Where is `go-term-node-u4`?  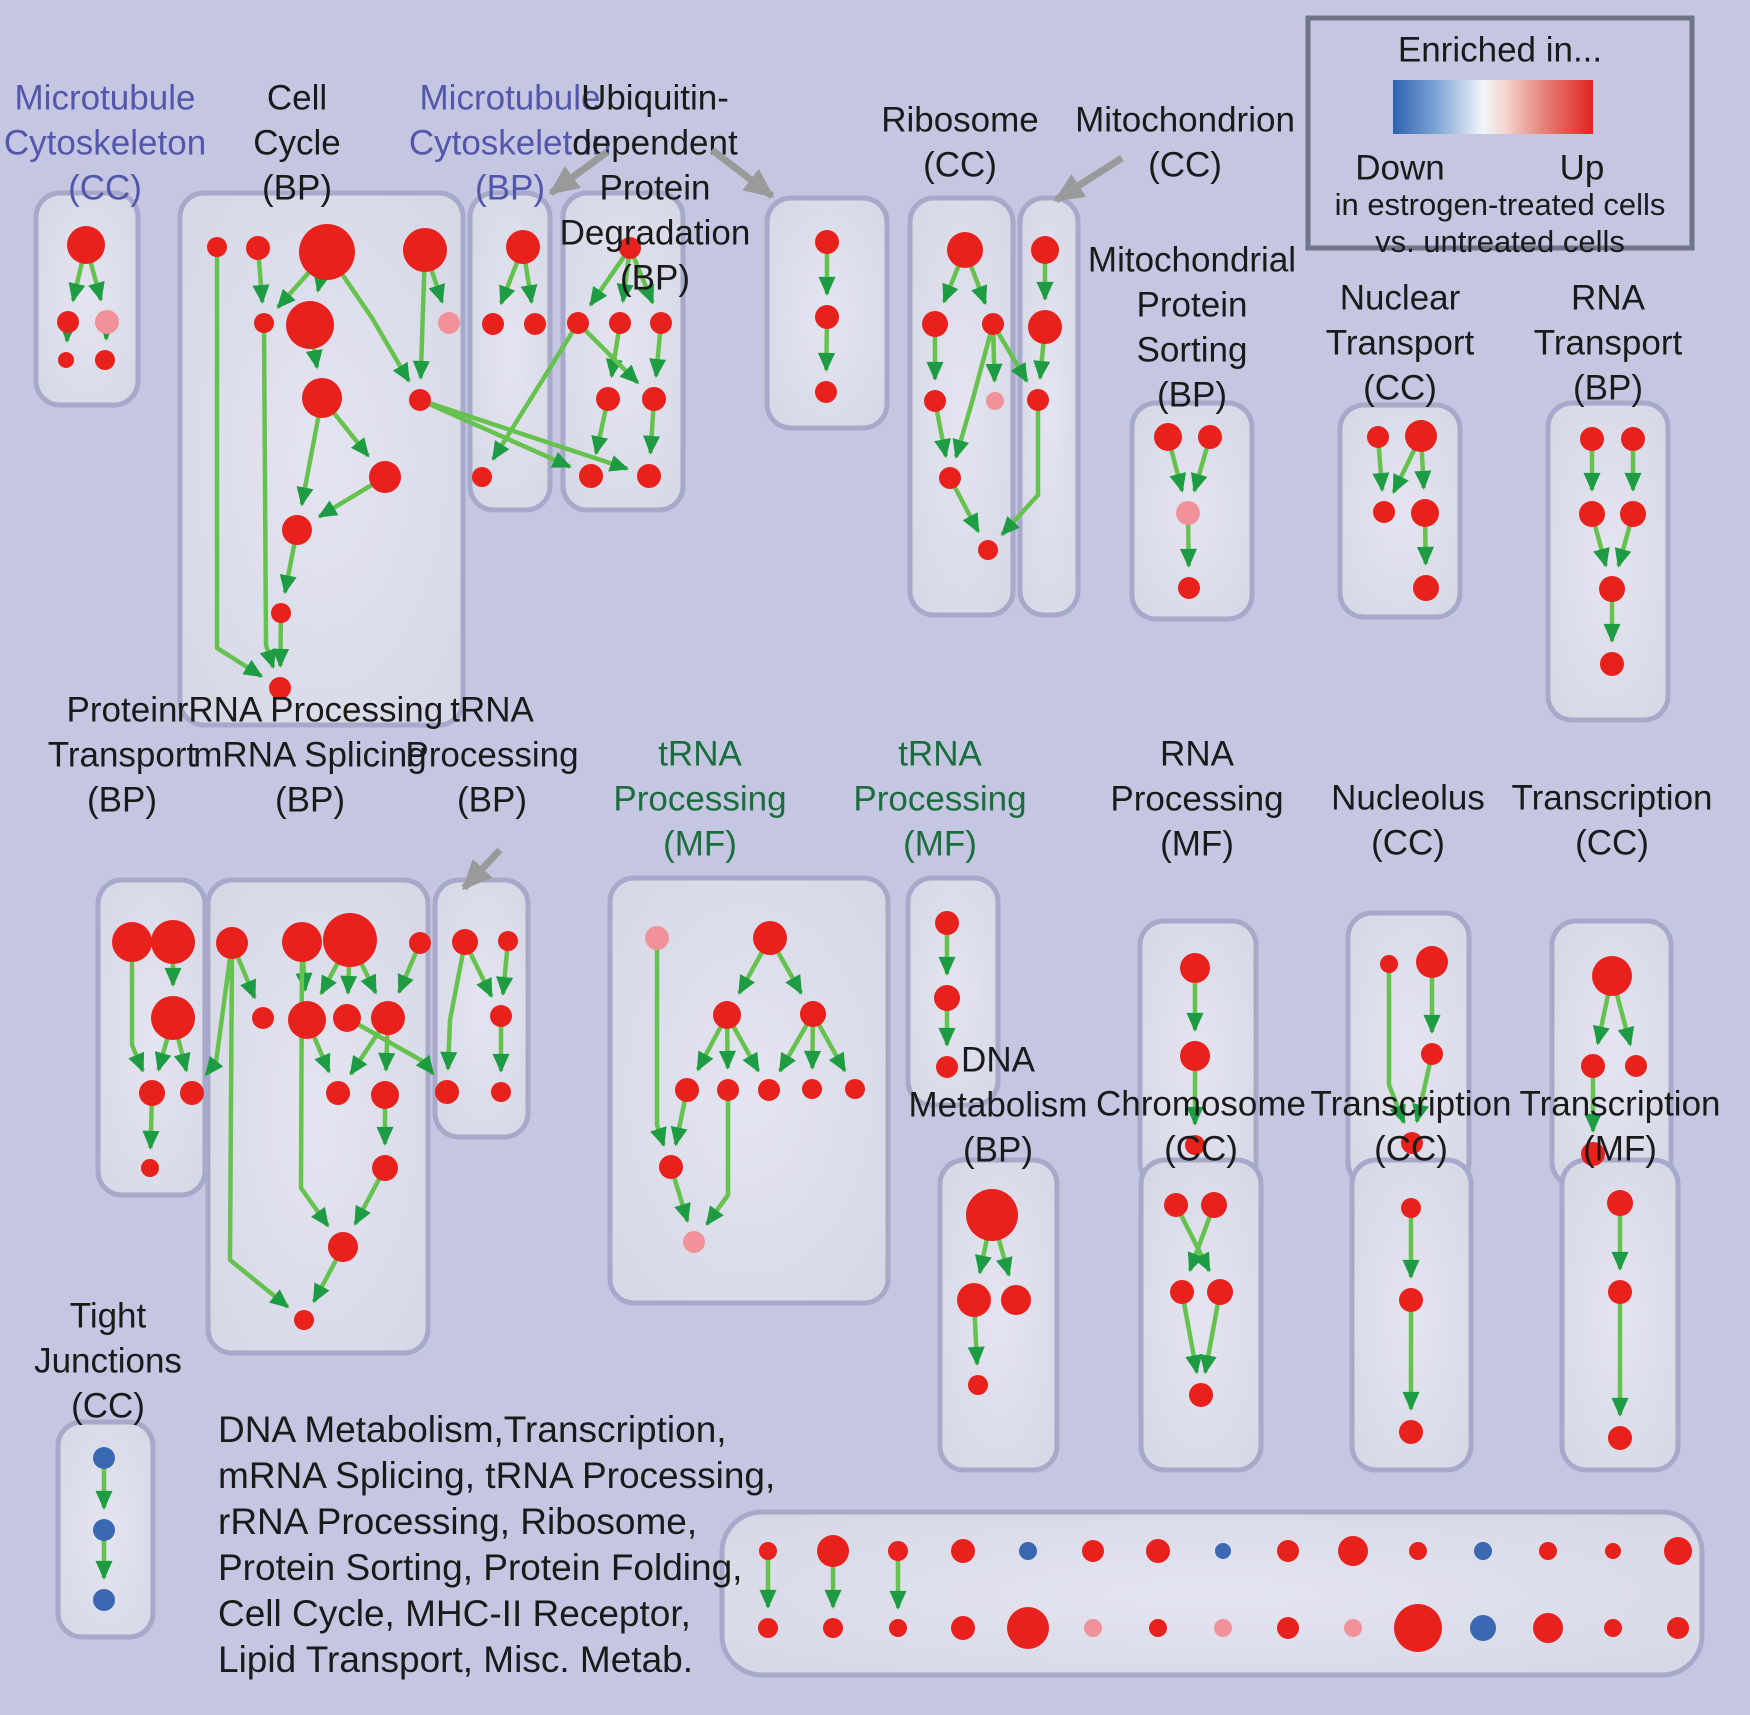
go-term-node-u4 is located at coordinates (661, 323).